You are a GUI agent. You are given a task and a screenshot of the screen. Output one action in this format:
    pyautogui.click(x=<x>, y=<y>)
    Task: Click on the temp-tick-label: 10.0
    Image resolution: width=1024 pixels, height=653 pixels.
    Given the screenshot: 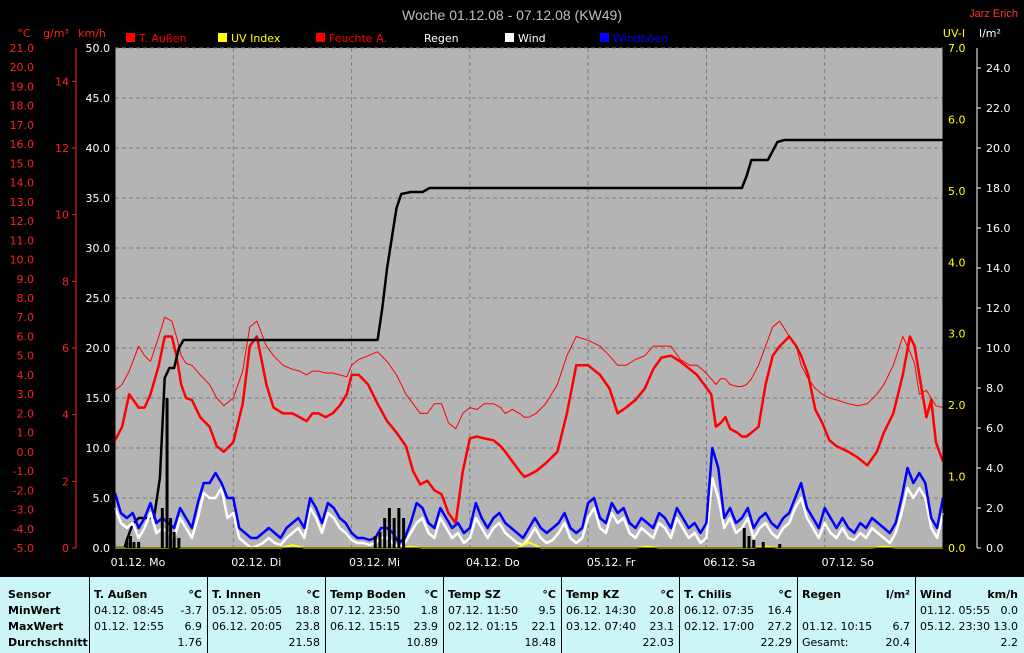 What is the action you would take?
    pyautogui.click(x=22, y=260)
    